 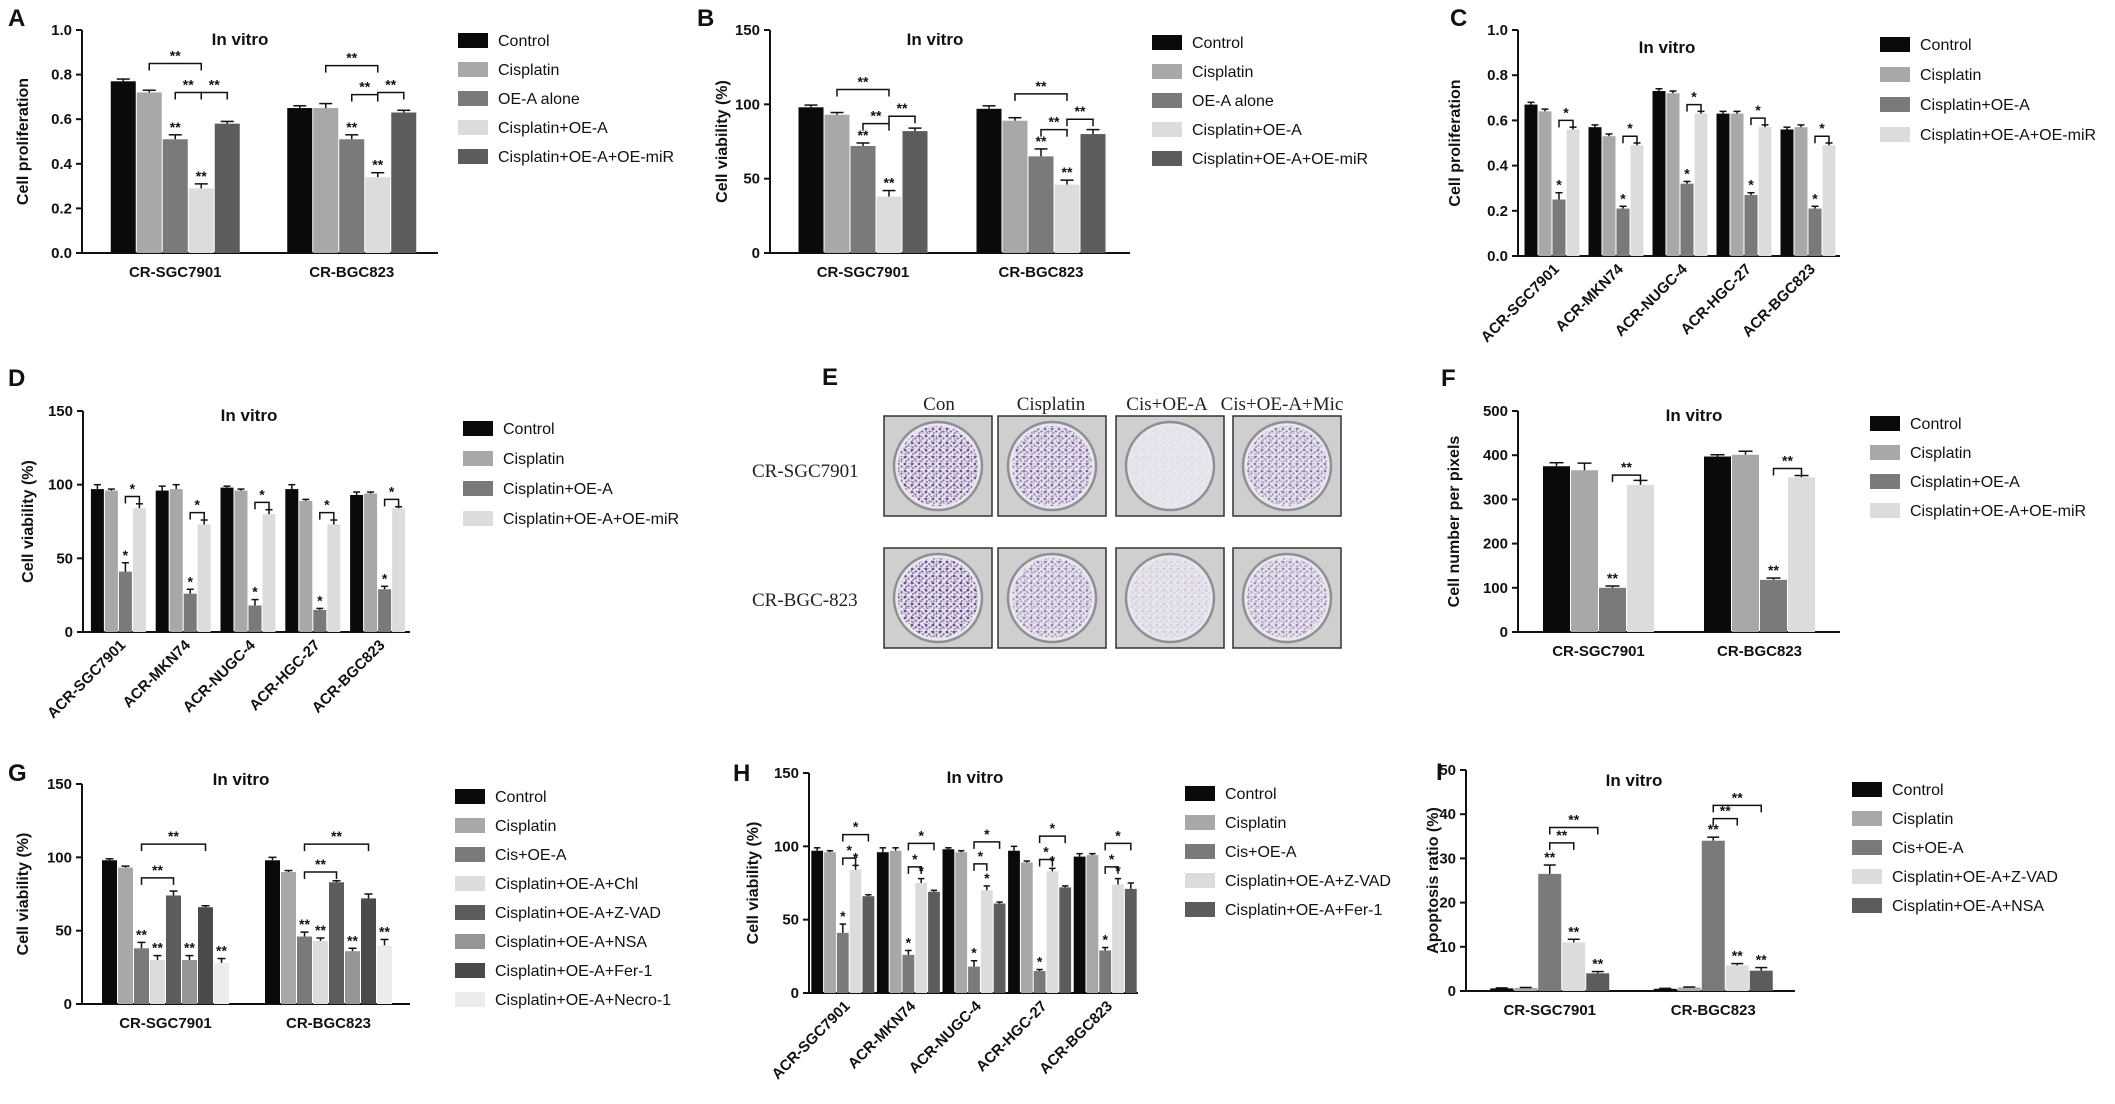 I want to click on panel-letter-d: D, so click(x=16, y=378).